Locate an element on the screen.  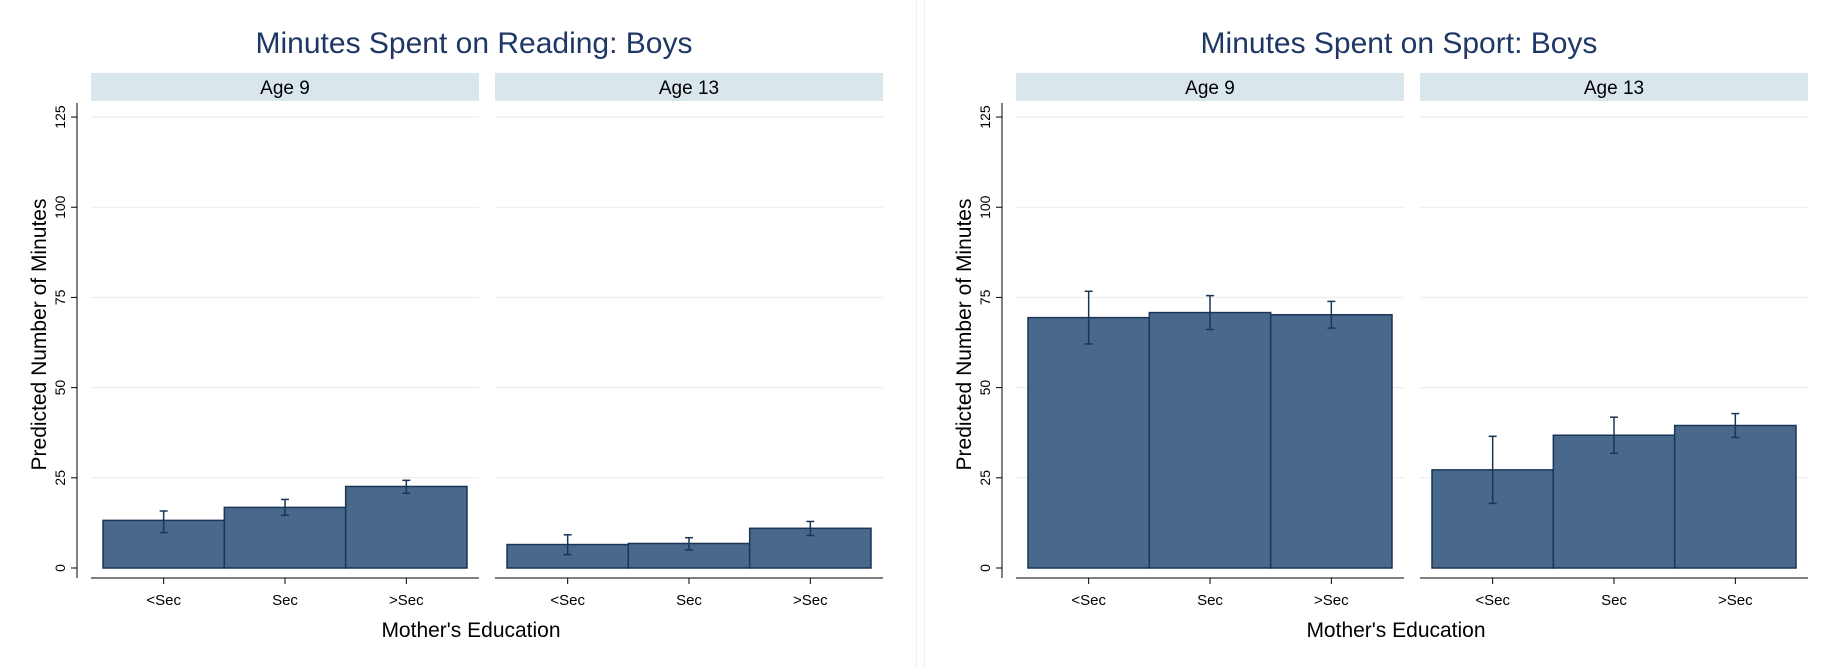
panel-divider is located at coordinates (920, 334).